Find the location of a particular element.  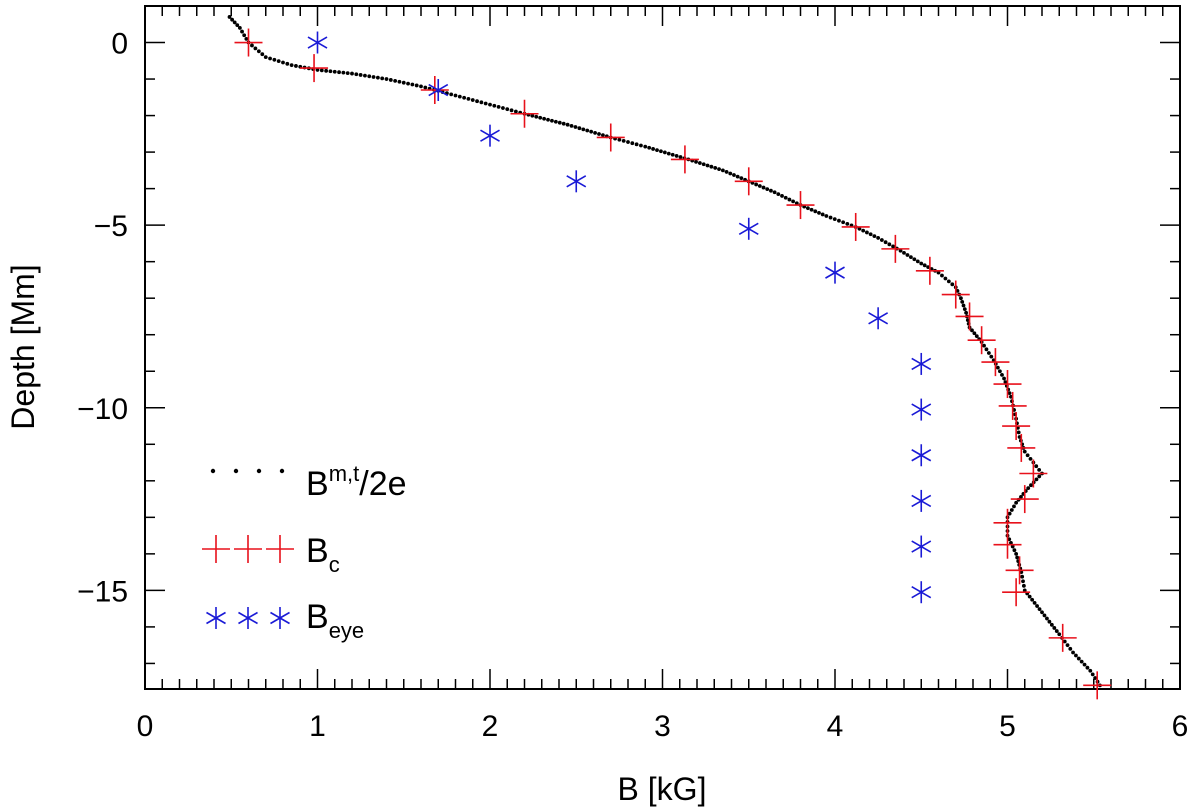

legend-label-bmt-tail: /2e is located at coordinates (382, 484).